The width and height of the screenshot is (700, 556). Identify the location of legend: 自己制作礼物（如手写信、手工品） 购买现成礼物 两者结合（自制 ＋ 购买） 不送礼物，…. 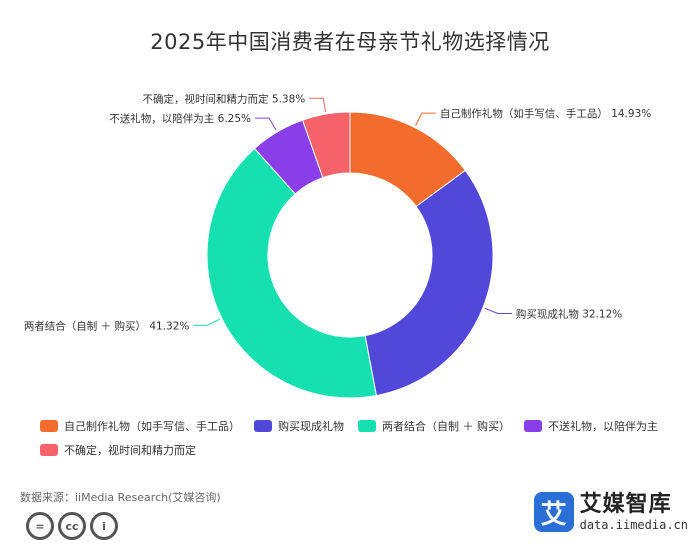
(360, 438).